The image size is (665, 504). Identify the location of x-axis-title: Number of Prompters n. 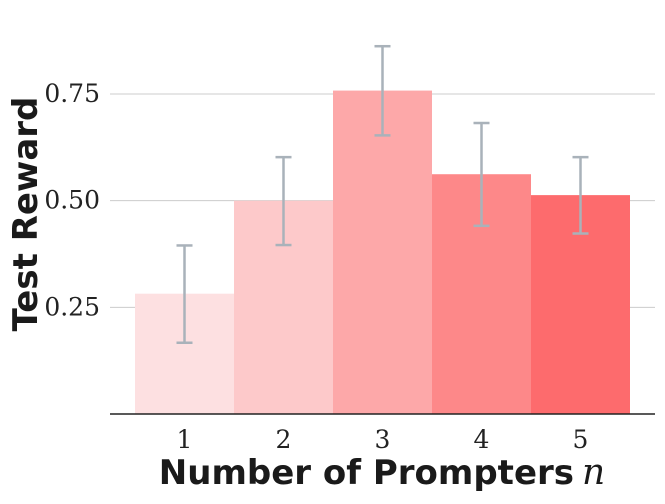
(382, 472).